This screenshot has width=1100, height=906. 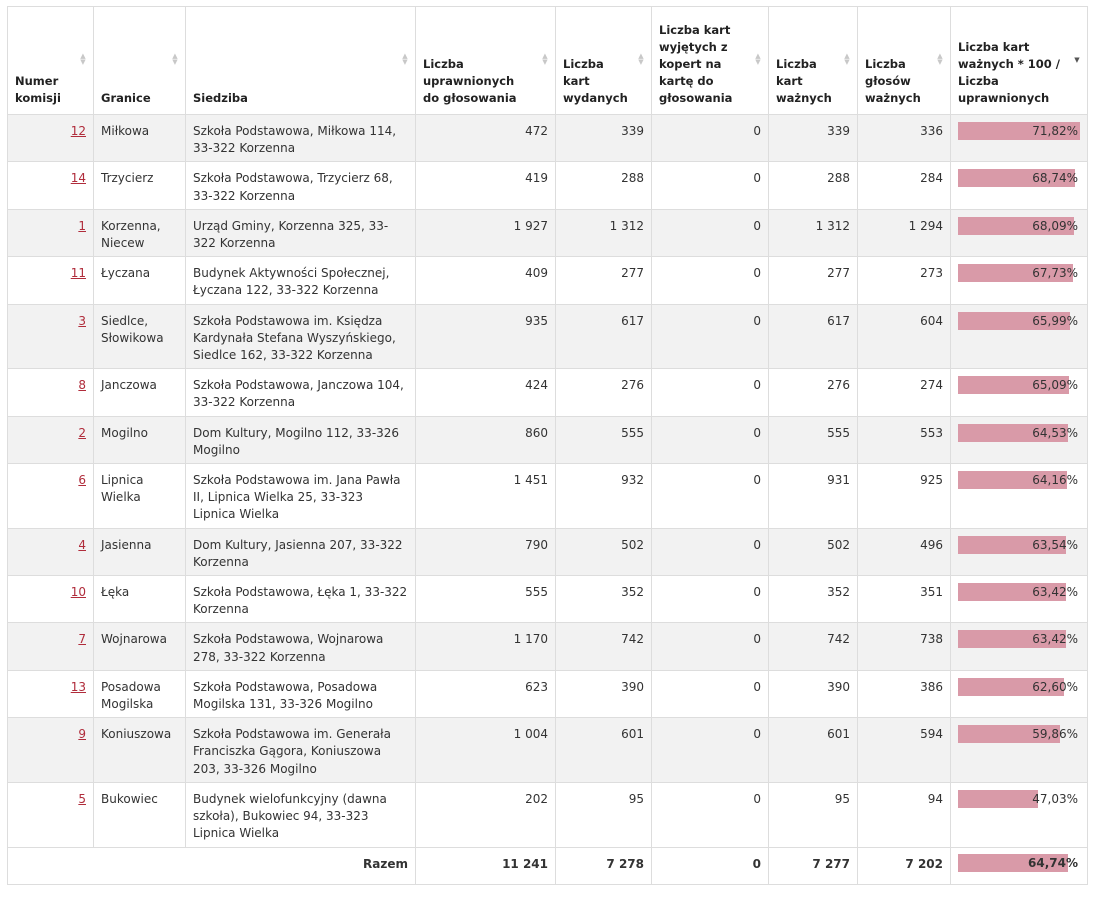 What do you see at coordinates (78, 273) in the screenshot?
I see `komisja-link: 11` at bounding box center [78, 273].